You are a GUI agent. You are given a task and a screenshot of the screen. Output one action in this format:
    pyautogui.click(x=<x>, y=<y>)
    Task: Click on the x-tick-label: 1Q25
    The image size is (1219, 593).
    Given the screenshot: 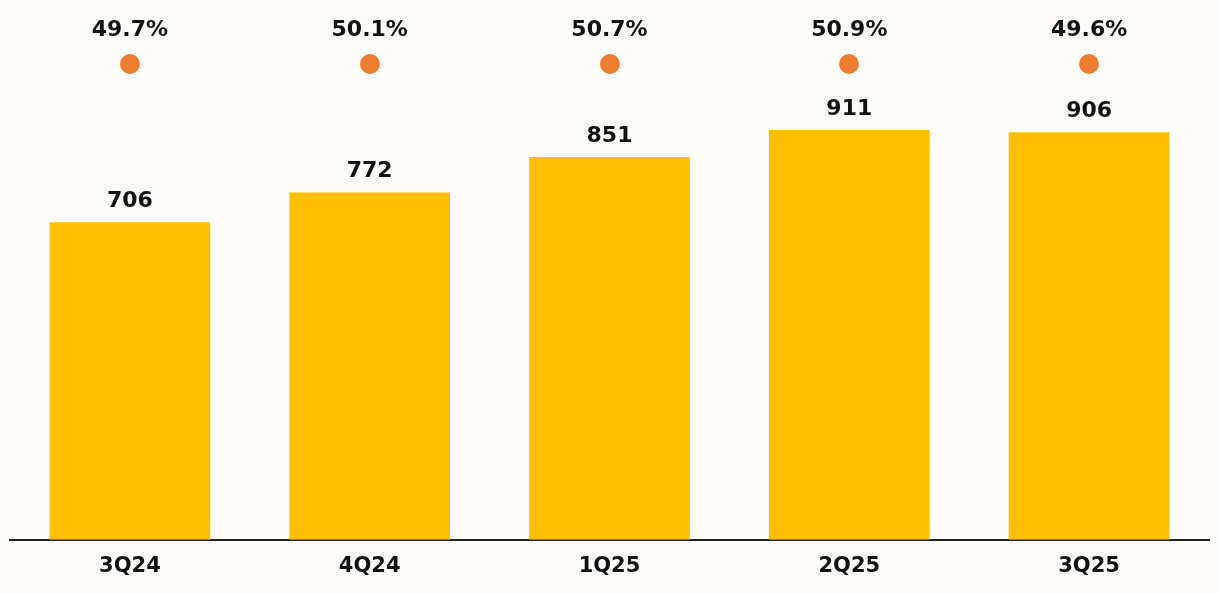 What is the action you would take?
    pyautogui.click(x=609, y=564)
    